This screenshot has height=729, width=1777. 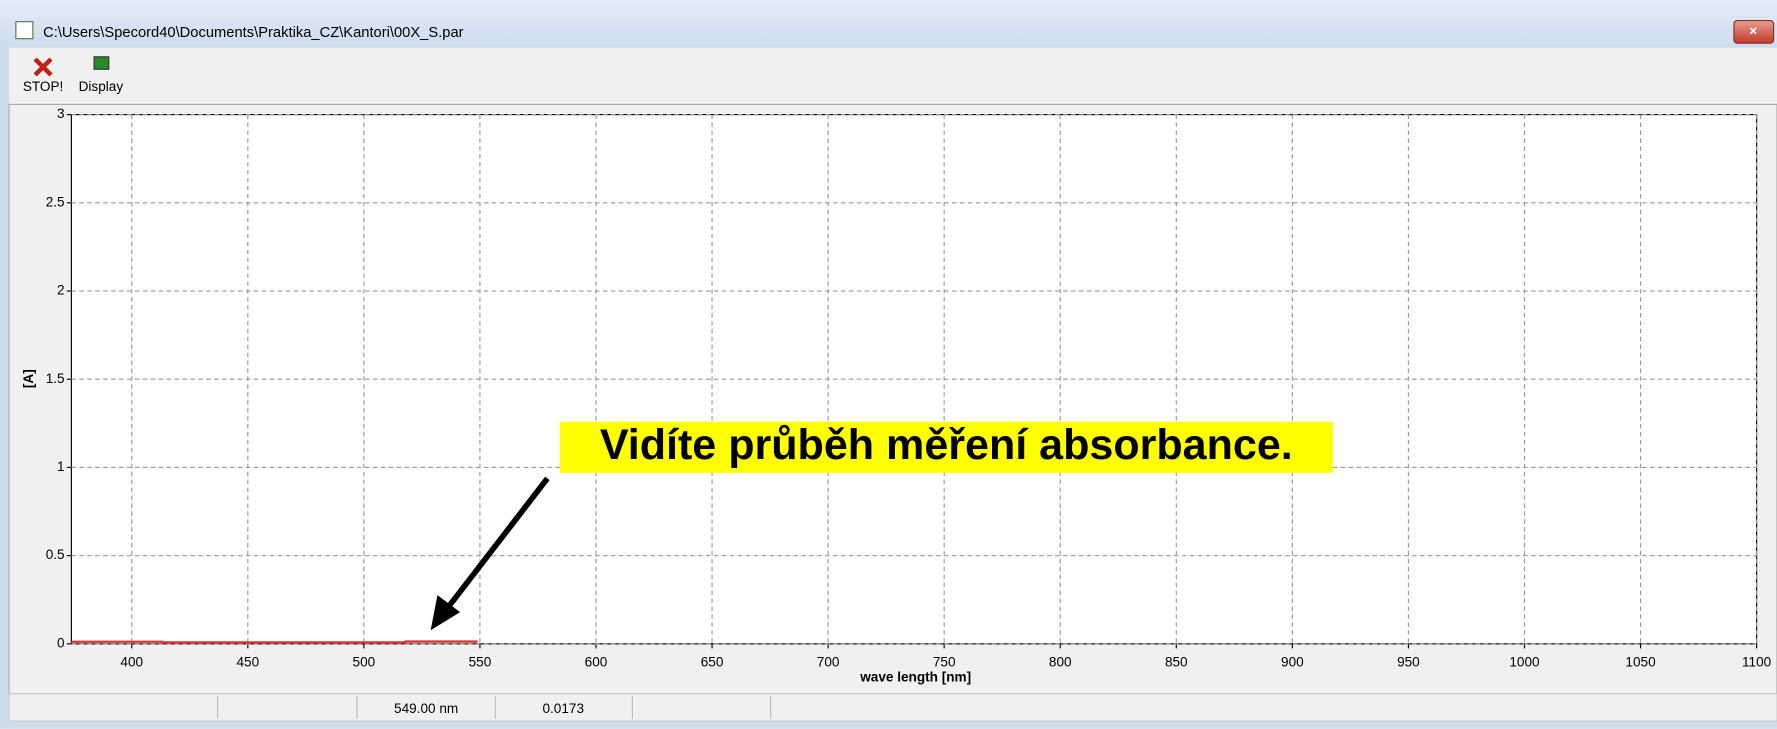 What do you see at coordinates (563, 708) in the screenshot?
I see `status-absorbance: 0.0173` at bounding box center [563, 708].